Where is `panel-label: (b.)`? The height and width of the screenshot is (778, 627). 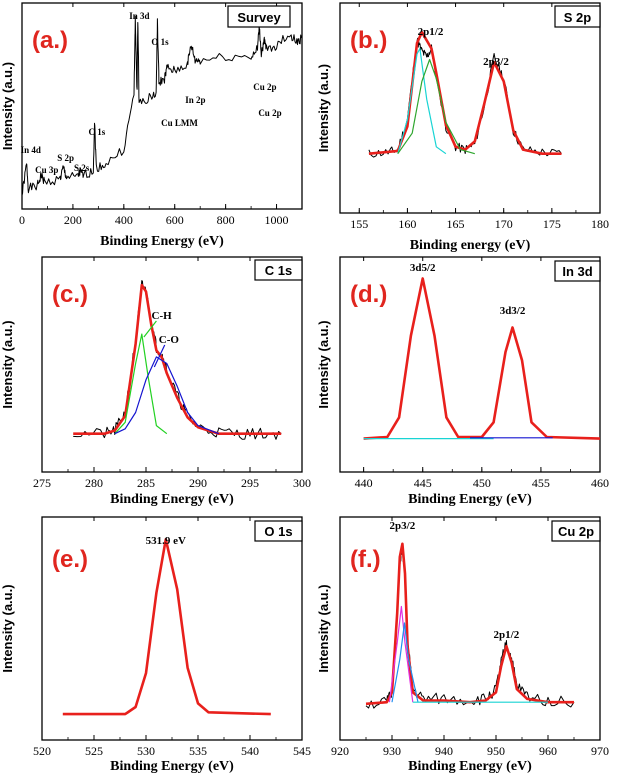
panel-label: (b.) is located at coordinates (368, 40).